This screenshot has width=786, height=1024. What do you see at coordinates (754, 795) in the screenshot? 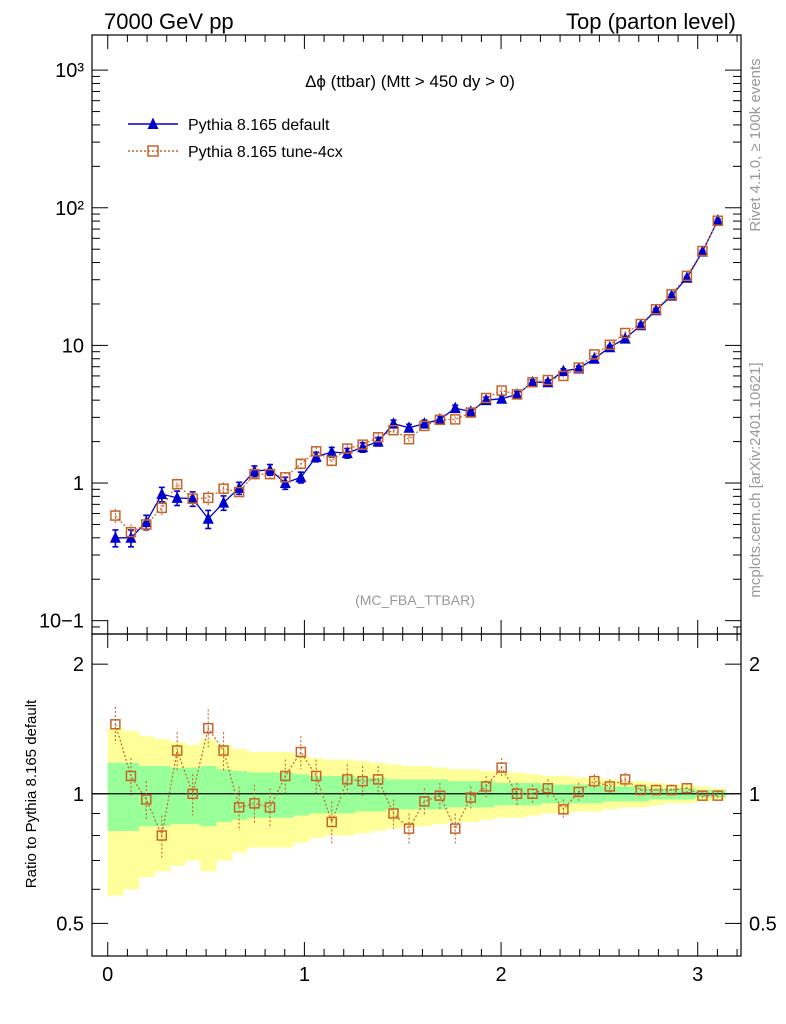
I see `ratio-y-tick-label-right: 1` at bounding box center [754, 795].